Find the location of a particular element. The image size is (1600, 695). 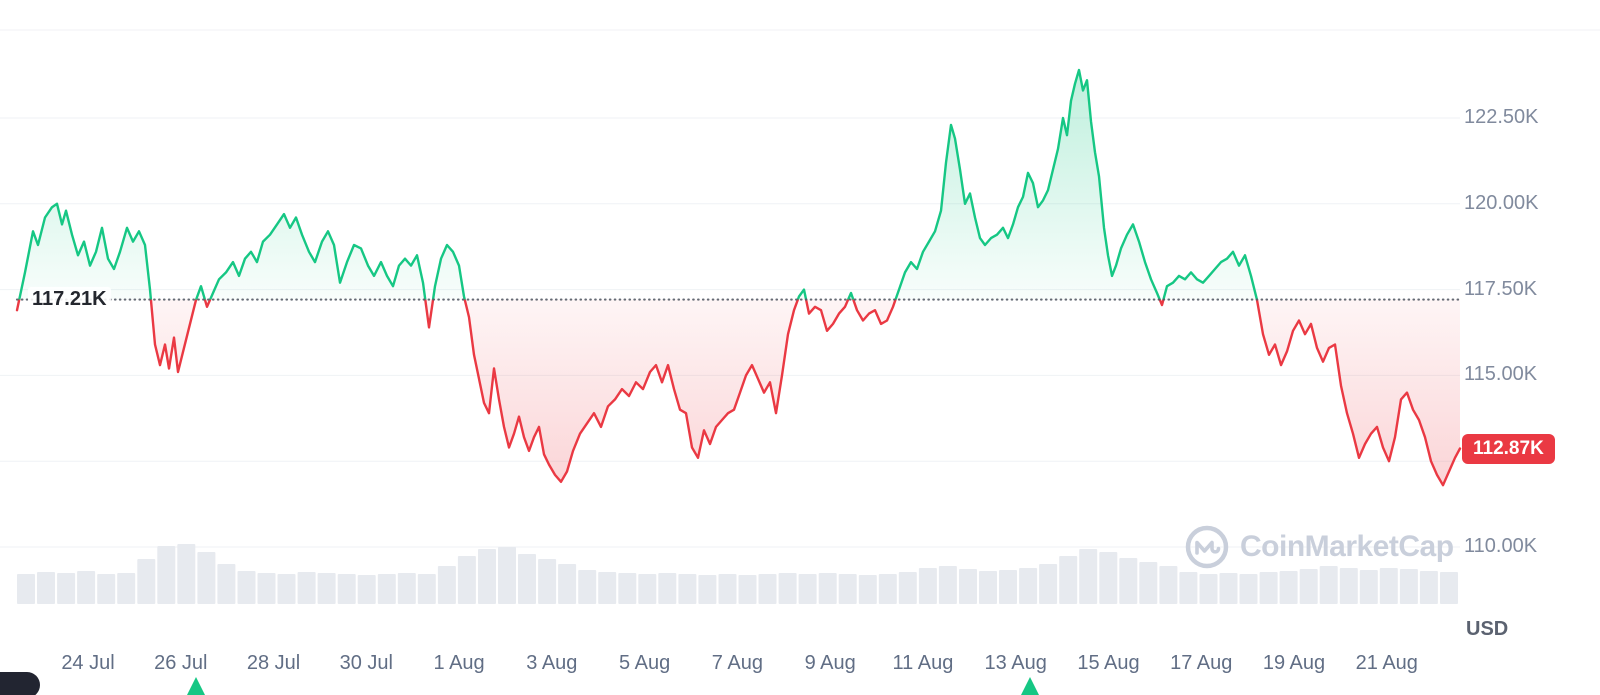

currency-unit-label: USD is located at coordinates (1487, 629).